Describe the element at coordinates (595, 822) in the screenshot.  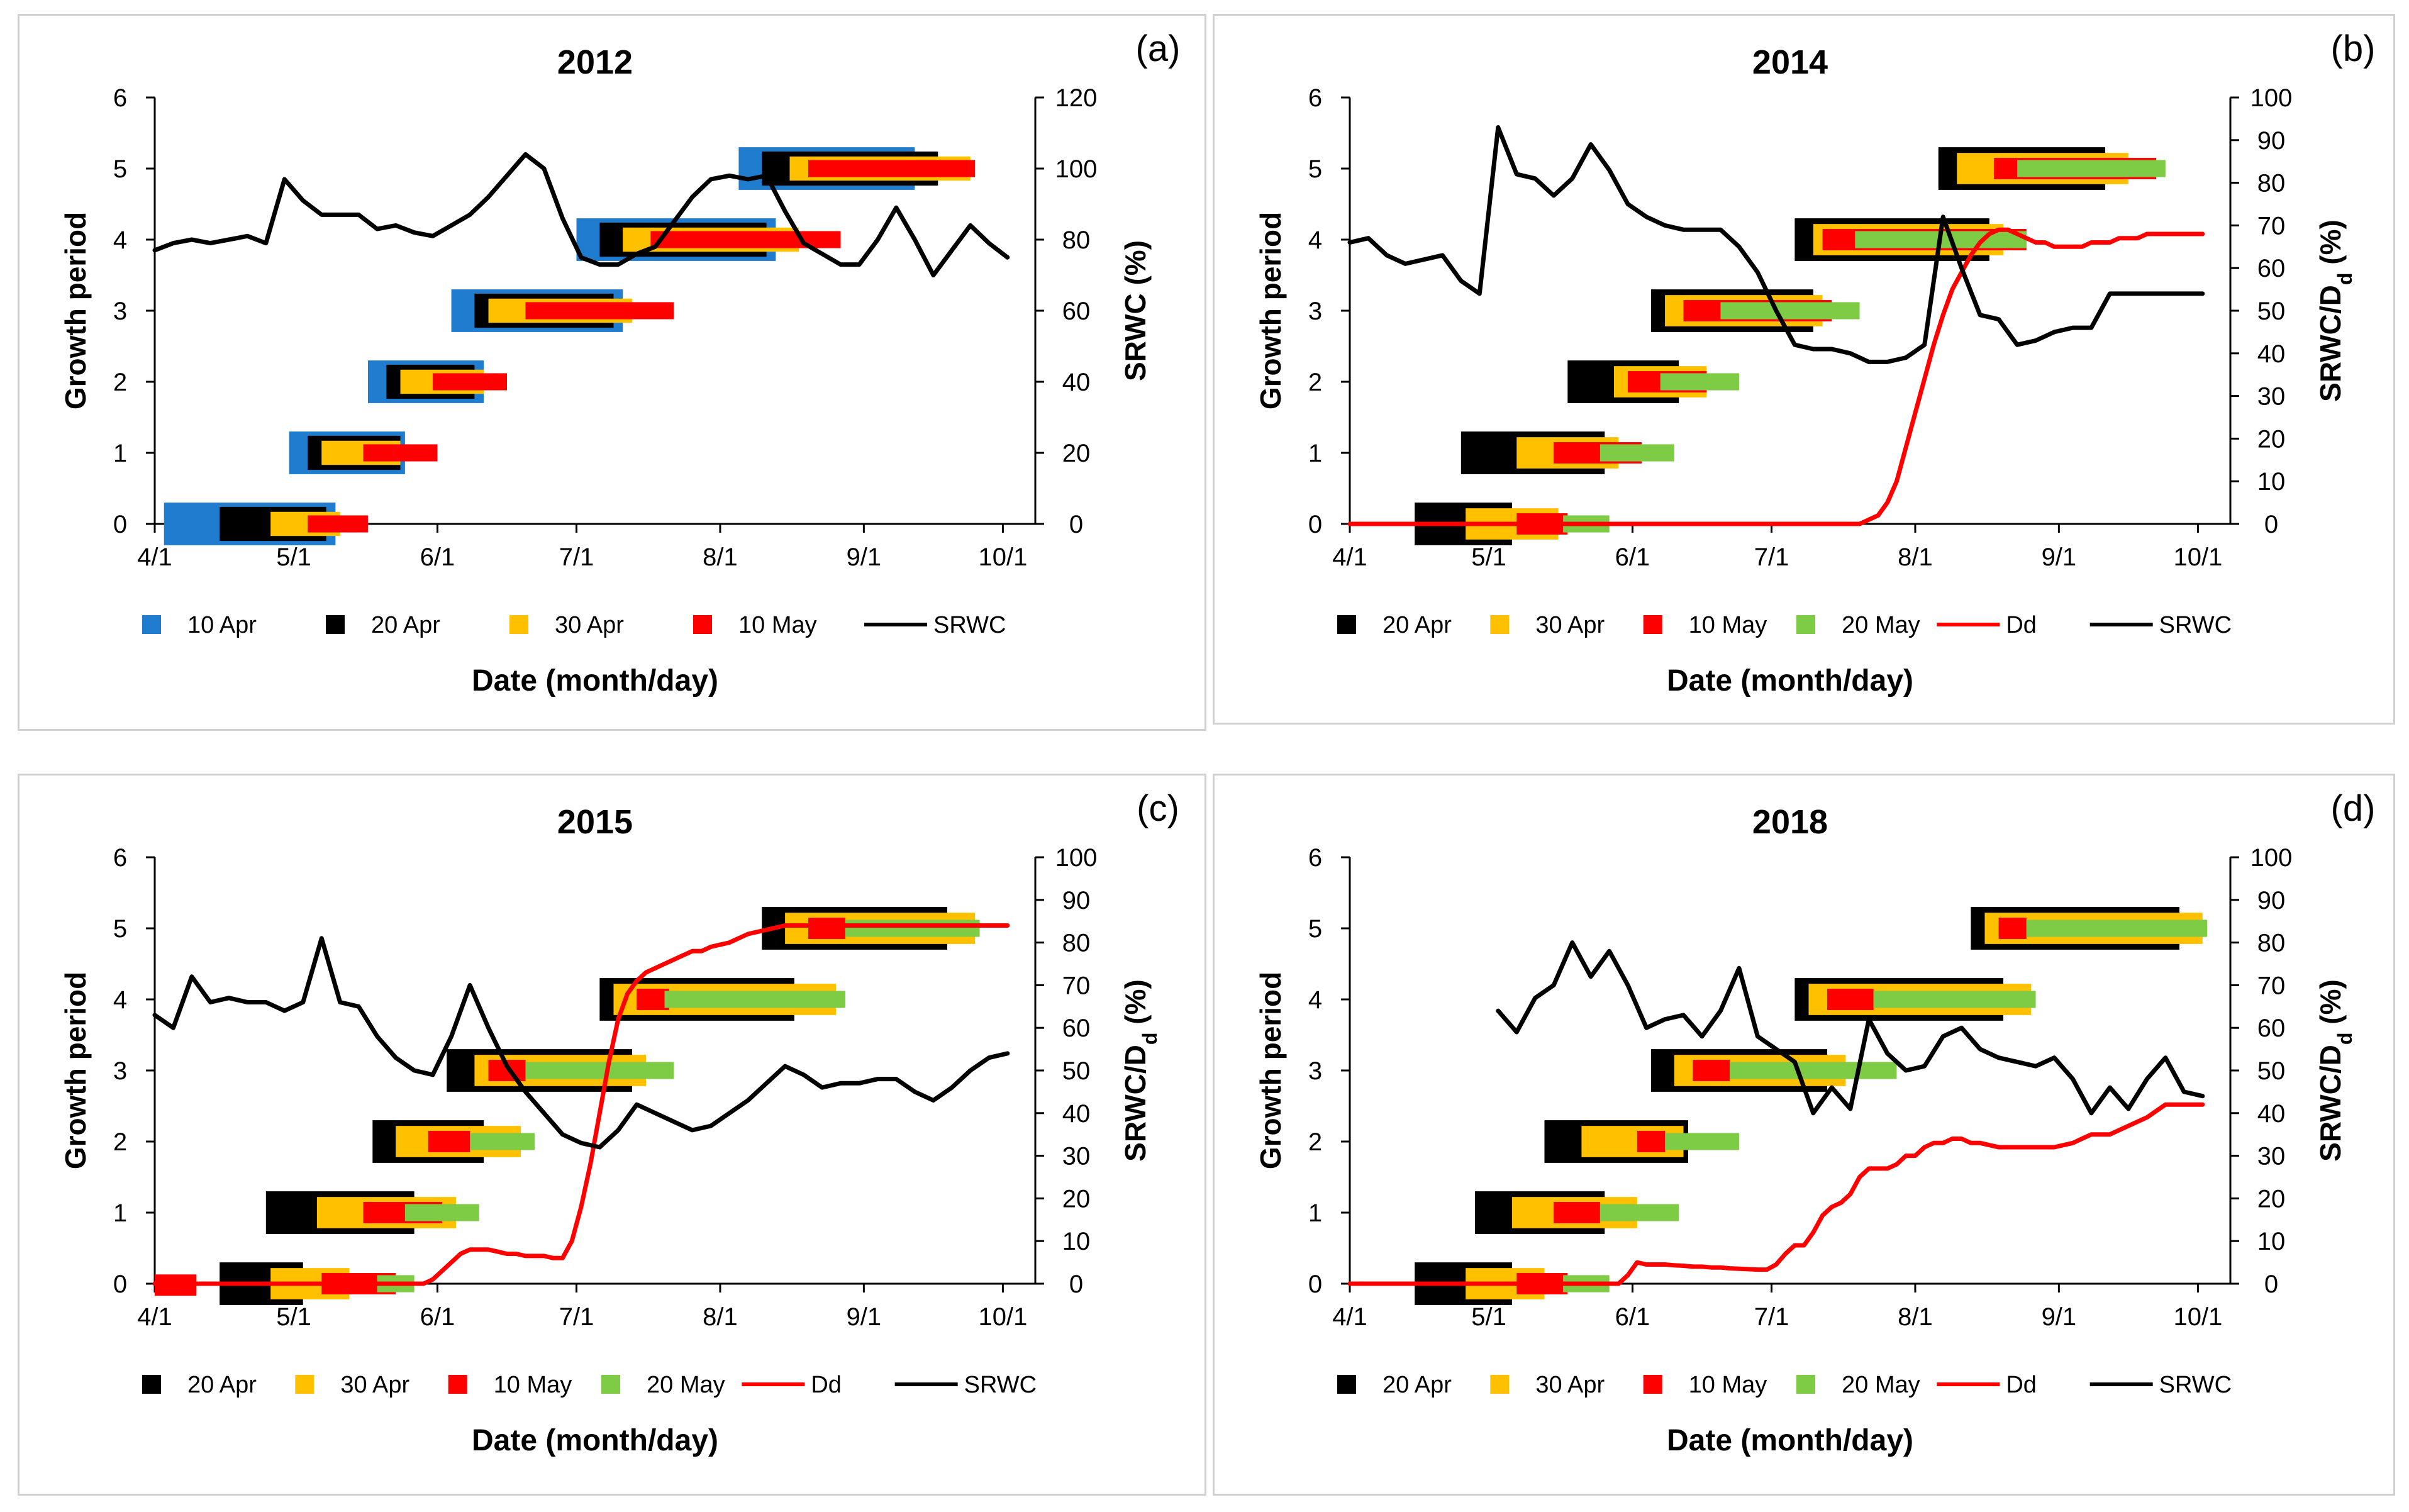
I see `chart-title: 2015` at that location.